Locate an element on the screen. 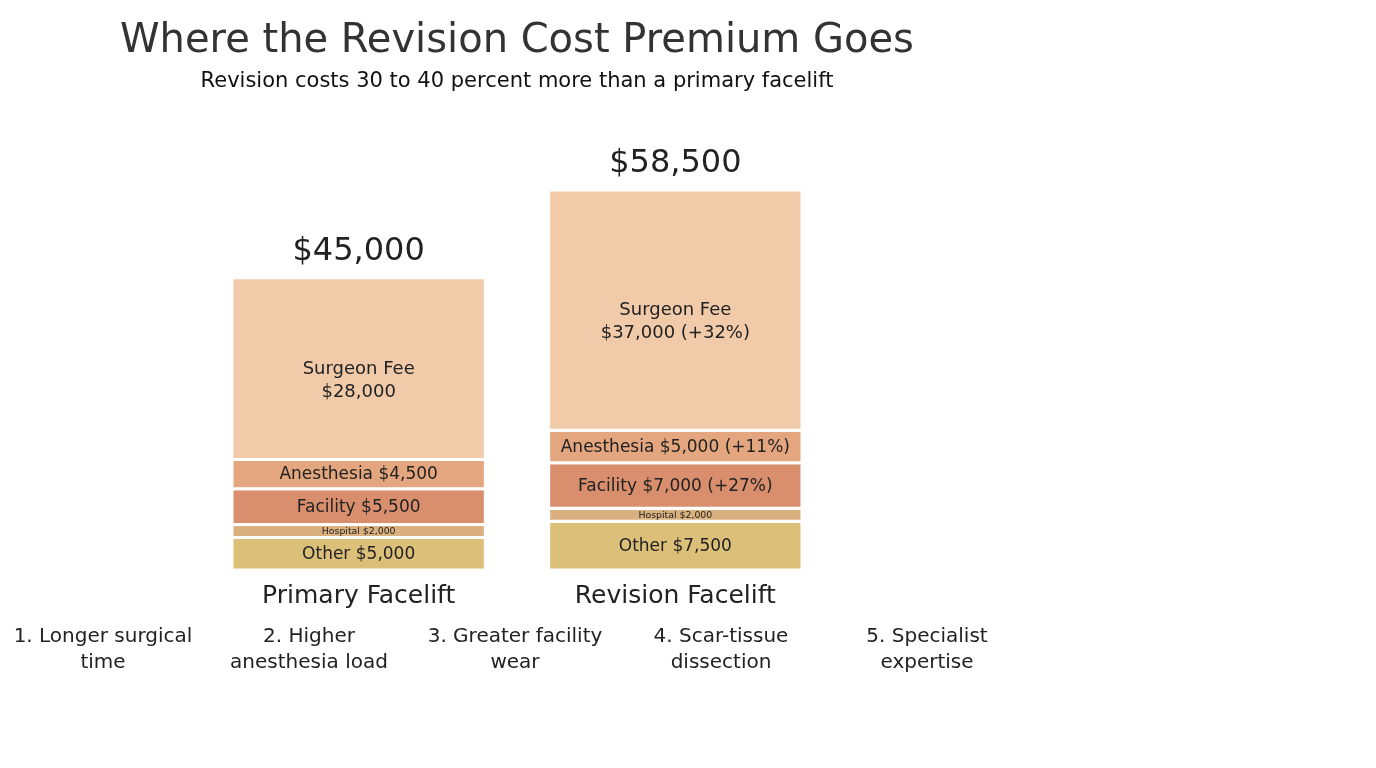 This screenshot has height=768, width=1376. text: Facility $7,000 (+27%) is located at coordinates (675, 484).